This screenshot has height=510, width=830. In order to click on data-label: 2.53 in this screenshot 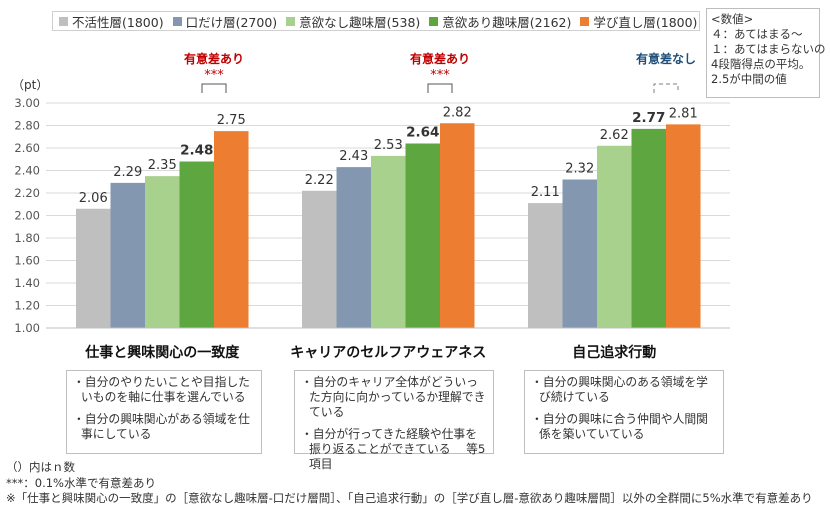, I will do `click(388, 145)`.